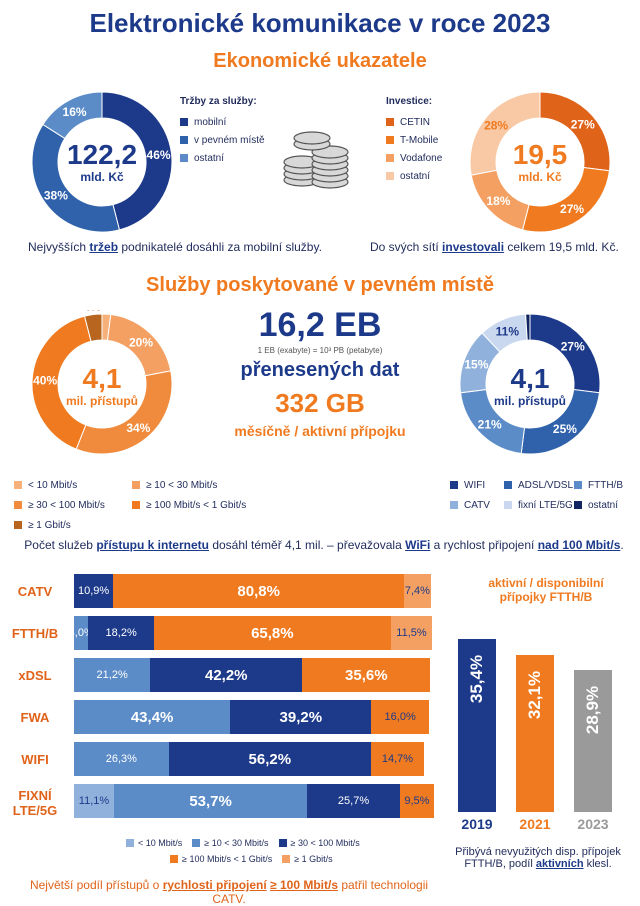 Image resolution: width=640 pixels, height=906 pixels. I want to click on legend-item-100-1g: ≥ 100 Mbit/s < 1 Gbit/s, so click(221, 859).